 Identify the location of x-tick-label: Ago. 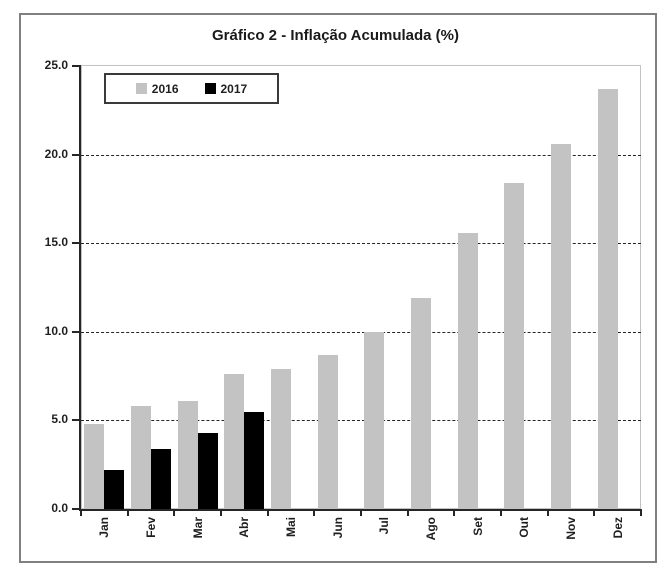
(431, 529).